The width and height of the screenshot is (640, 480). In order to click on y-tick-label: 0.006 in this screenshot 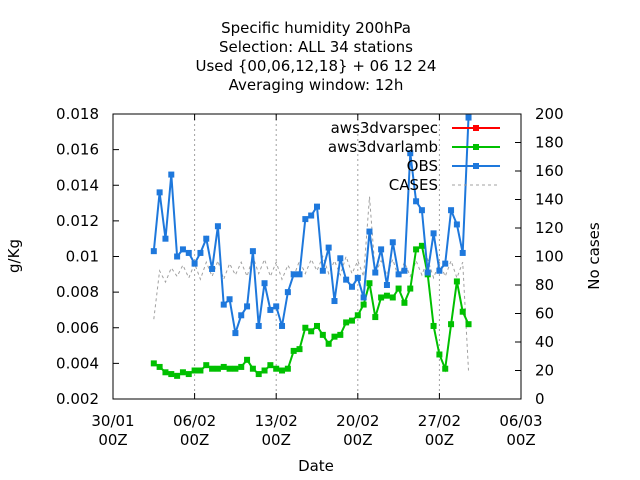, I will do `click(77, 328)`.